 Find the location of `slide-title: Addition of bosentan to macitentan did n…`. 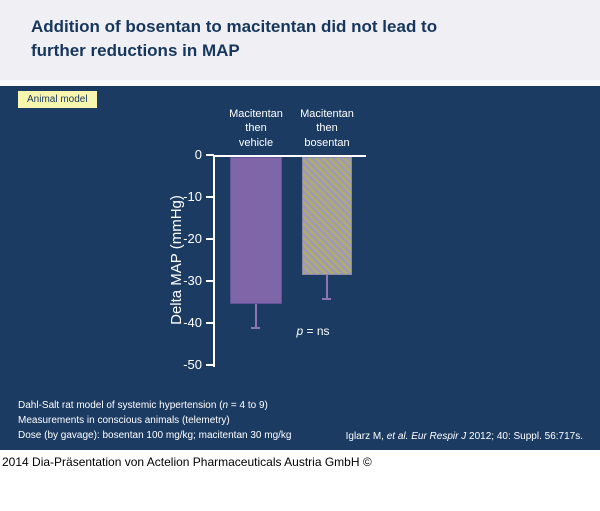

slide-title: Addition of bosentan to macitentan did n… is located at coordinates (234, 38).